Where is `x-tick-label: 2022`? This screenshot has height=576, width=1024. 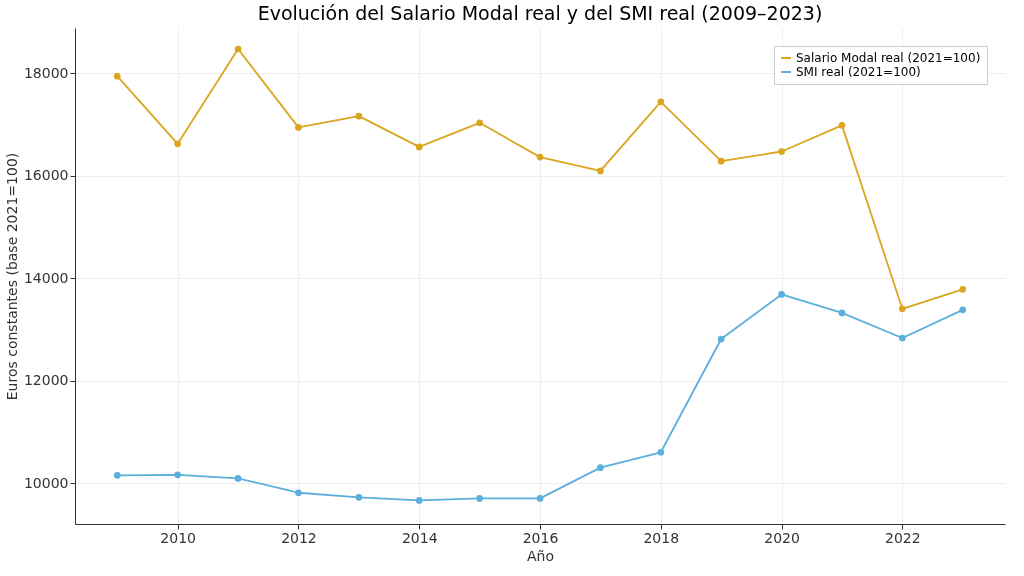 x-tick-label: 2022 is located at coordinates (903, 537).